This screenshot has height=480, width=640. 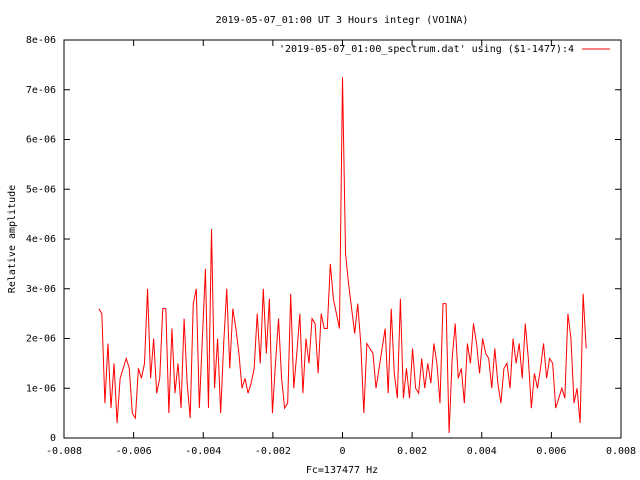 I want to click on y-axis-label: Relative amplitude, so click(x=12, y=239).